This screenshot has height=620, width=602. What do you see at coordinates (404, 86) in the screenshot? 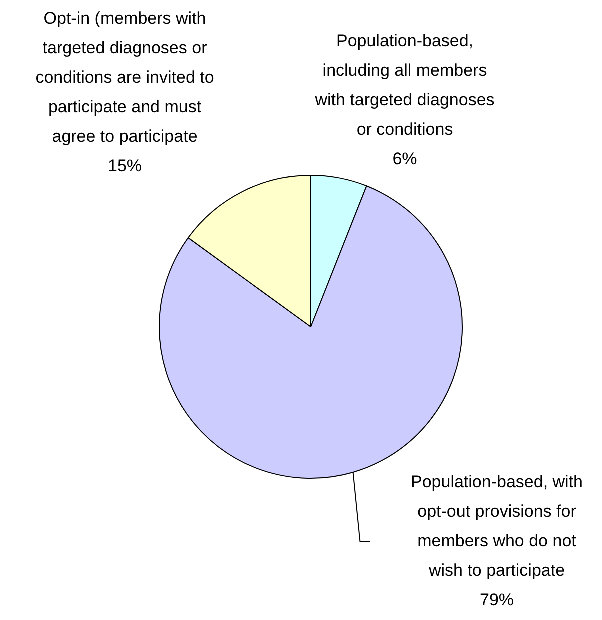
I see `slice-label: Population-based, including all members with targeted diagnoses or conditions` at bounding box center [404, 86].